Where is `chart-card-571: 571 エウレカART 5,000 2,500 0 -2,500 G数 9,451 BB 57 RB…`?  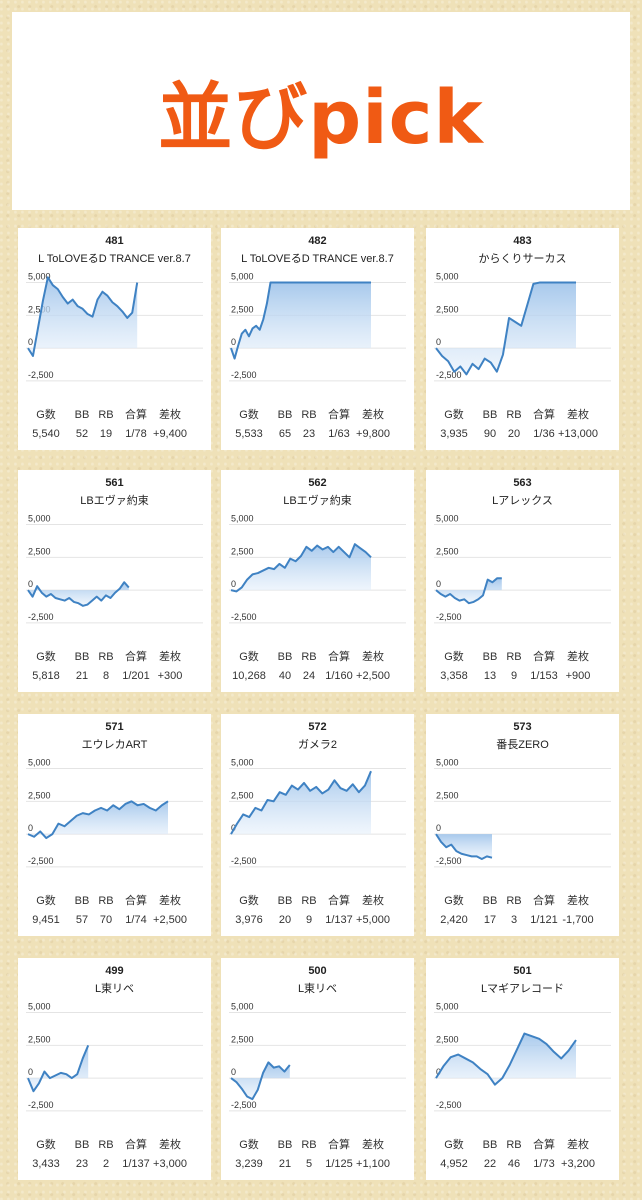
chart-card-571: 571 エウレカART 5,000 2,500 0 -2,500 G数 9,451 BB 57 RB… is located at coordinates (114, 825).